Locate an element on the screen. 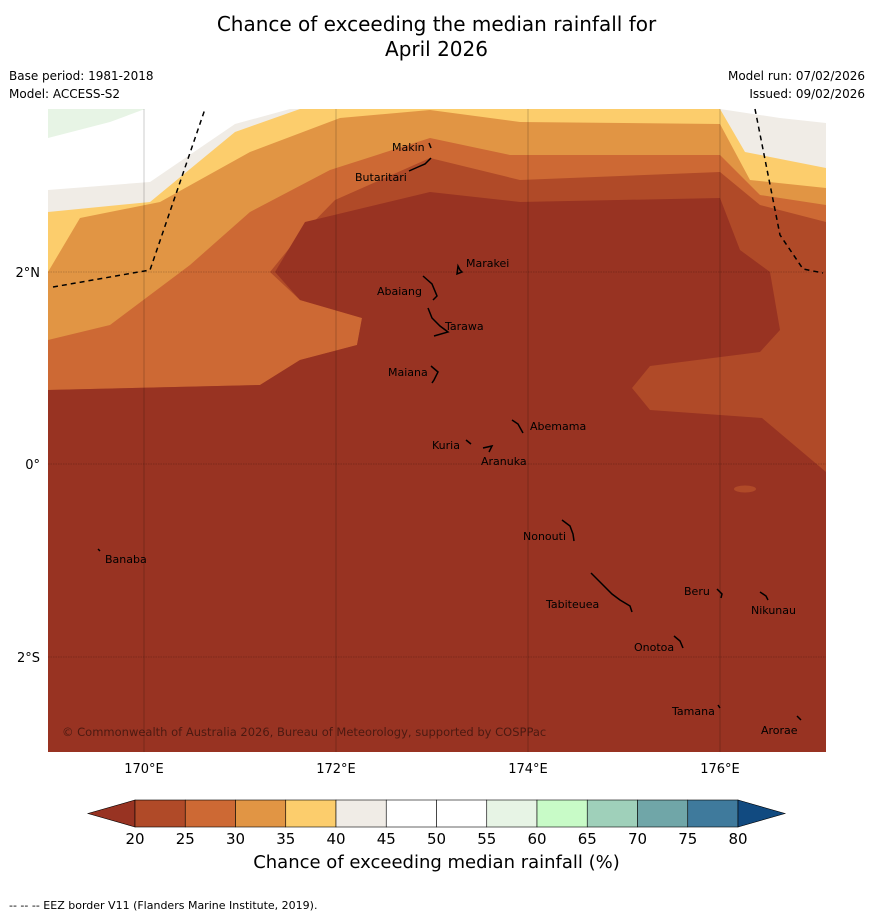  label-nonouti: Nonouti is located at coordinates (544, 536).